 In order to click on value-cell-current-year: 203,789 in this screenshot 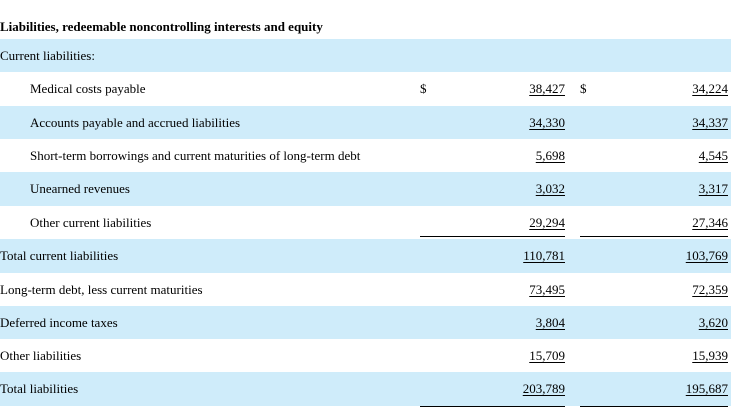, I will do `click(492, 389)`.